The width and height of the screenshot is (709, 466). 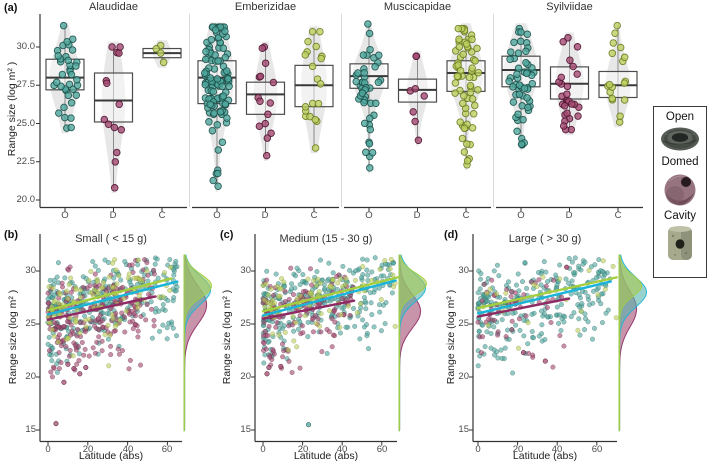 I want to click on a-f1-xtick-c: C, so click(x=162, y=215).